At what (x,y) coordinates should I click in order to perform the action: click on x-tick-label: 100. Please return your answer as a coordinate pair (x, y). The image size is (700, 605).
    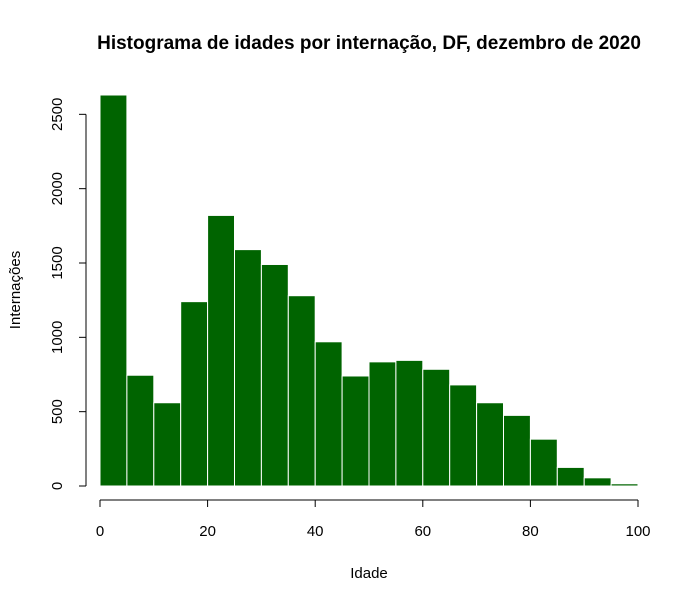
    Looking at the image, I should click on (637, 531).